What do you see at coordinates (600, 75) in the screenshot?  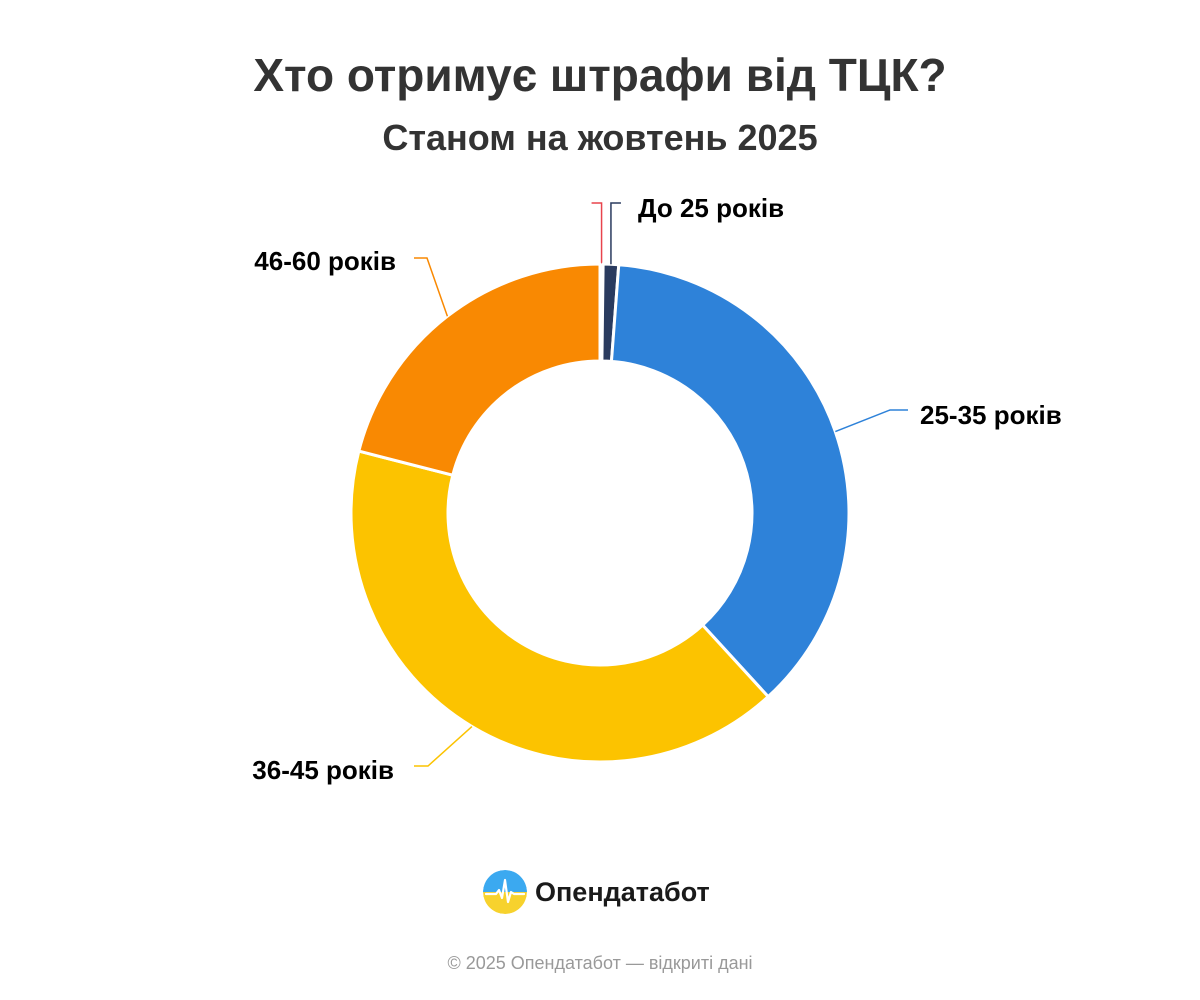 I see `chart-title: Хто отримує штрафи від ТЦК?` at bounding box center [600, 75].